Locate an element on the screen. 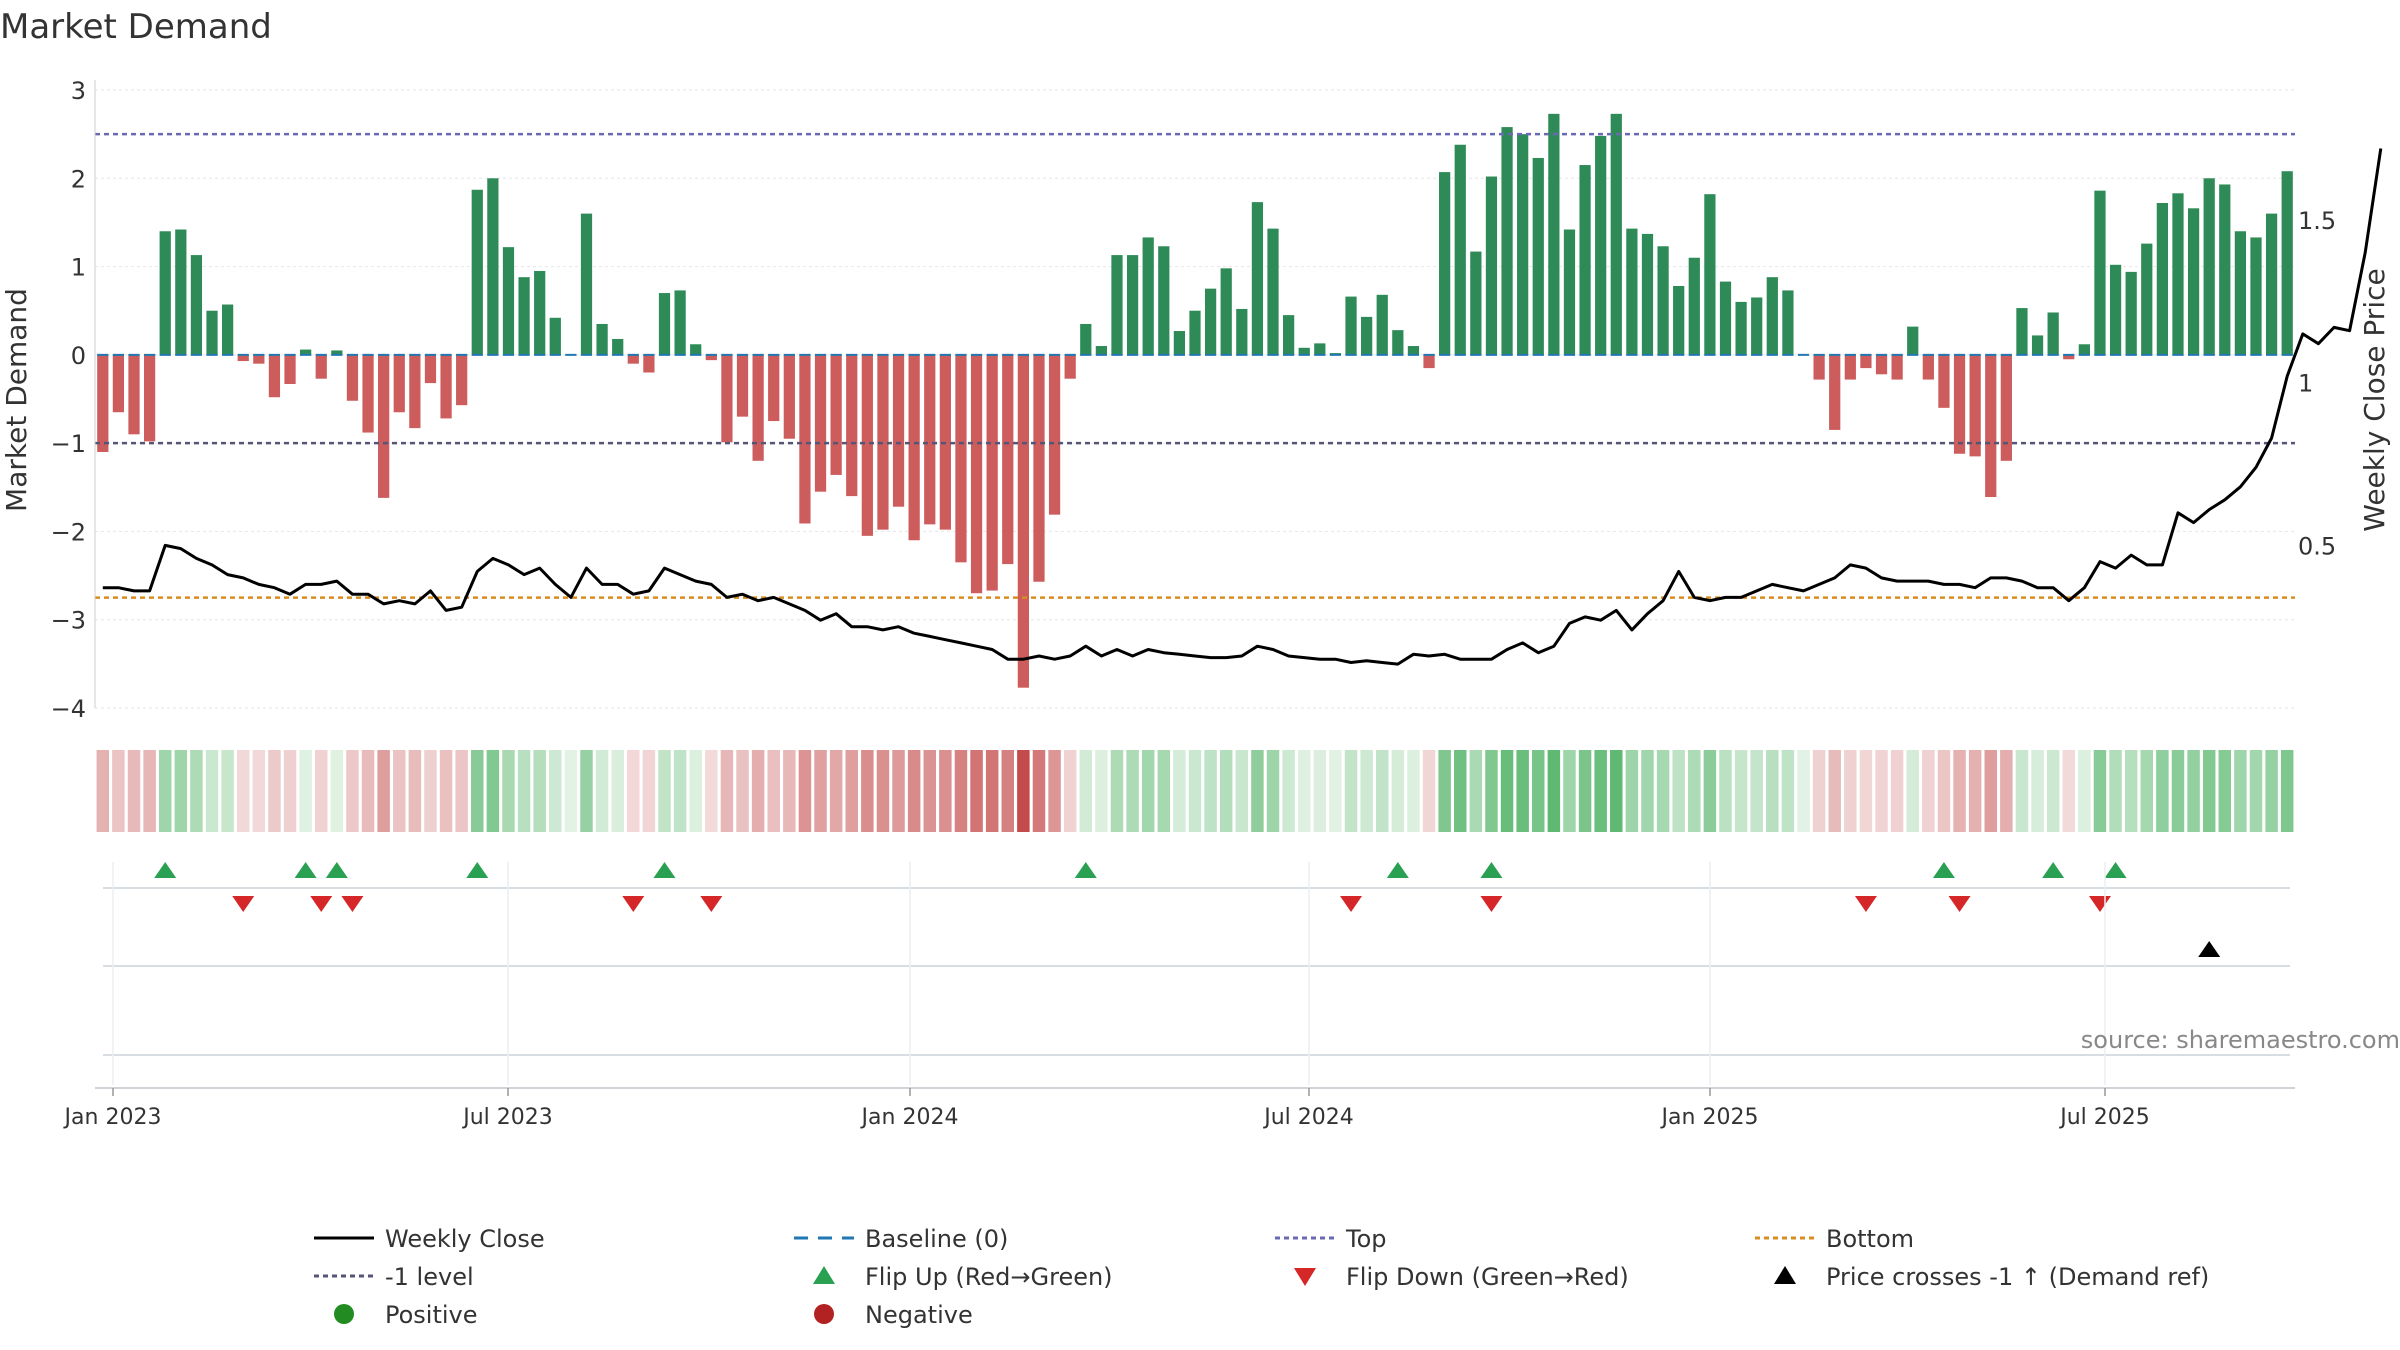 The image size is (2400, 1350). y-tick-label: −4 is located at coordinates (68, 709).